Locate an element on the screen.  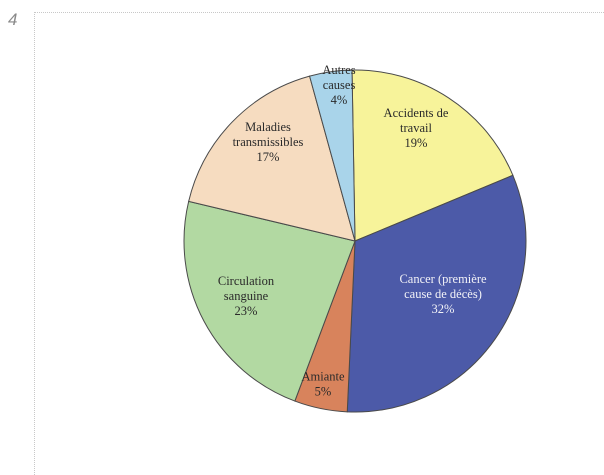
figure-frame-left is located at coordinates (34, 243).